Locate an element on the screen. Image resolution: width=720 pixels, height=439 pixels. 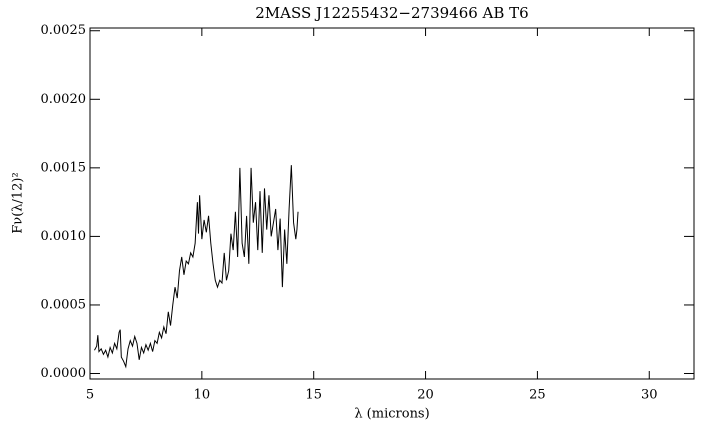
y-tick-label: 0.0000 is located at coordinates (64, 373).